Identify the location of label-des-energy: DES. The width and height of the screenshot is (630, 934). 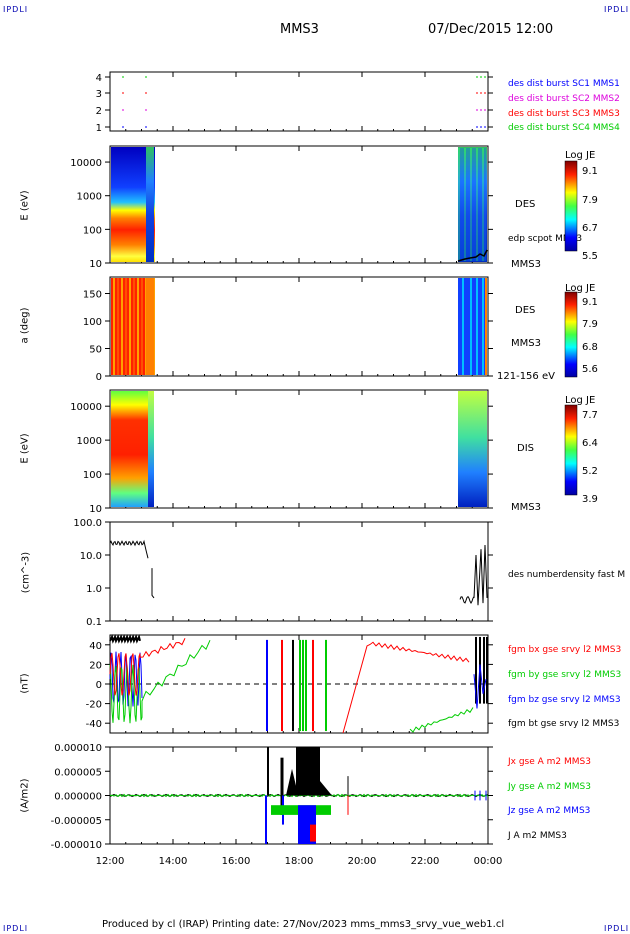
(525, 204).